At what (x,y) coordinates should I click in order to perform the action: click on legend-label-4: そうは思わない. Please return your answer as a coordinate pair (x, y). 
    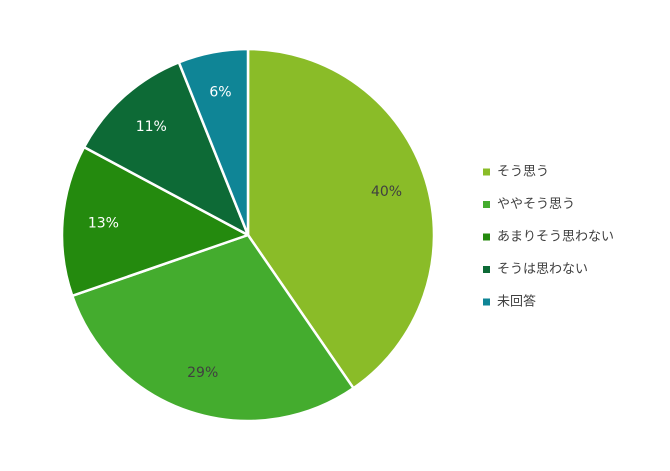
    Looking at the image, I should click on (542, 269).